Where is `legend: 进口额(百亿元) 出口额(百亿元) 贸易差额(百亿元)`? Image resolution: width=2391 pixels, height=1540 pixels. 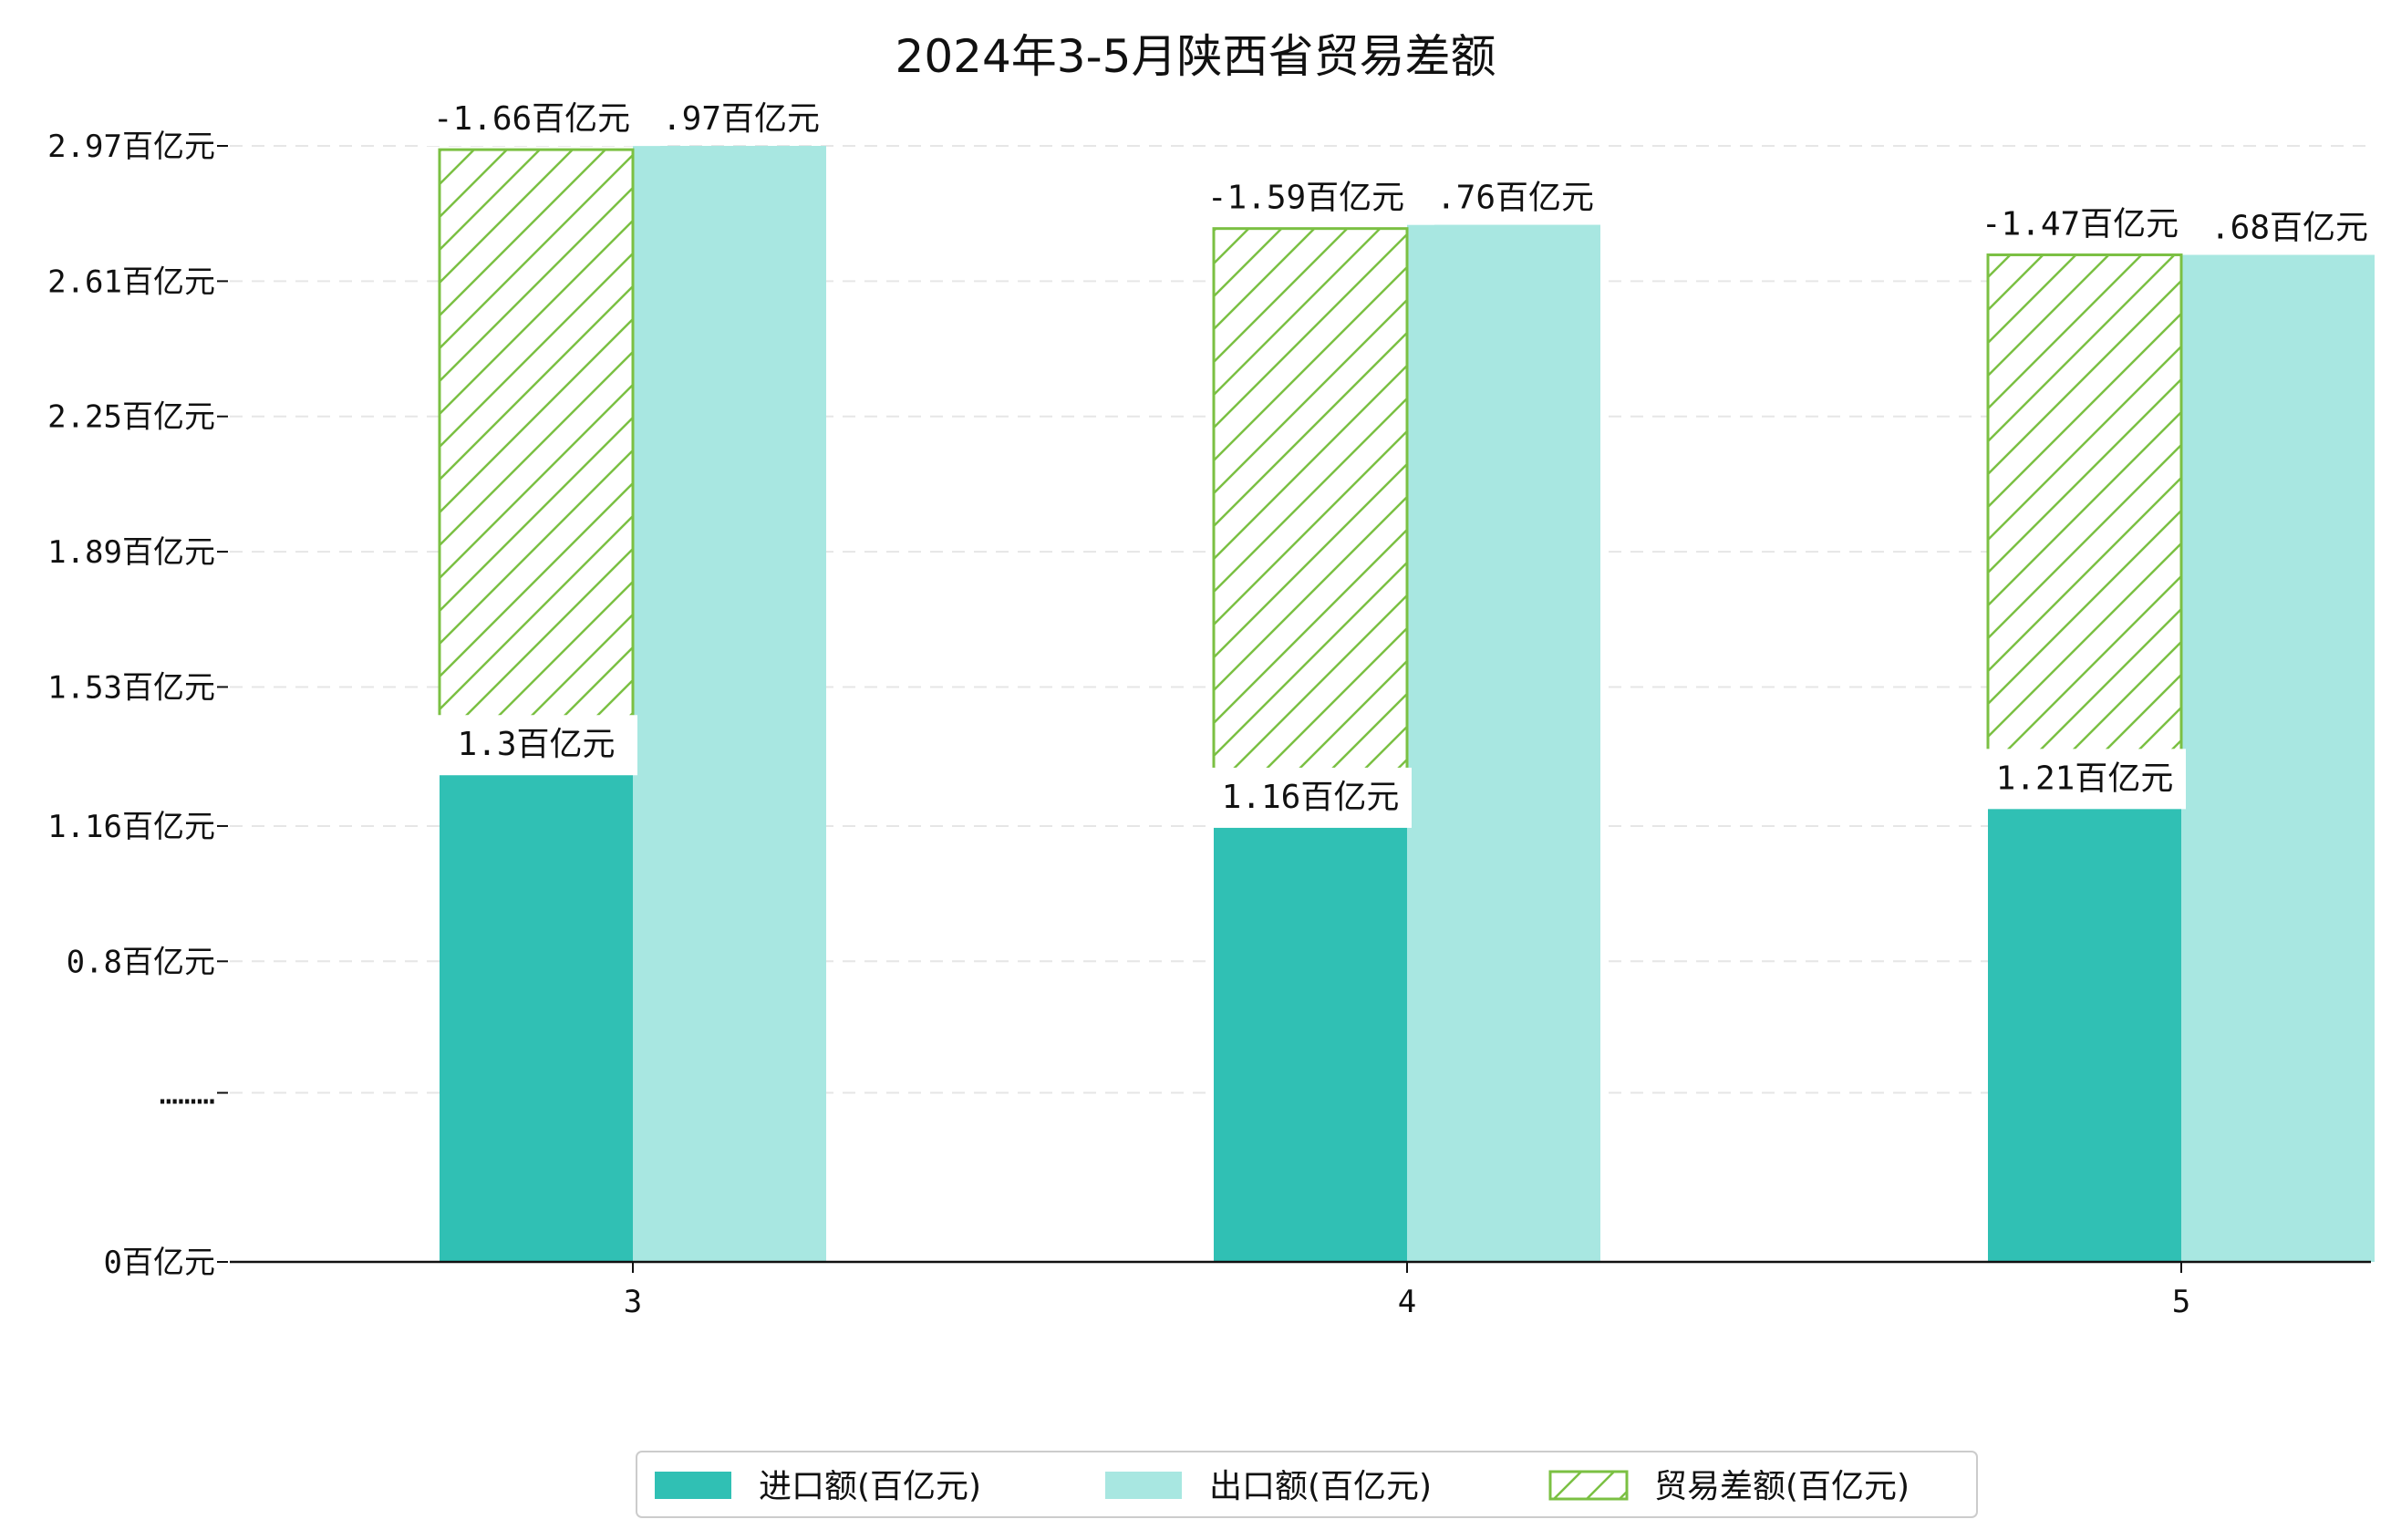
legend: 进口额(百亿元) 出口额(百亿元) 贸易差额(百亿元) is located at coordinates (1307, 1484).